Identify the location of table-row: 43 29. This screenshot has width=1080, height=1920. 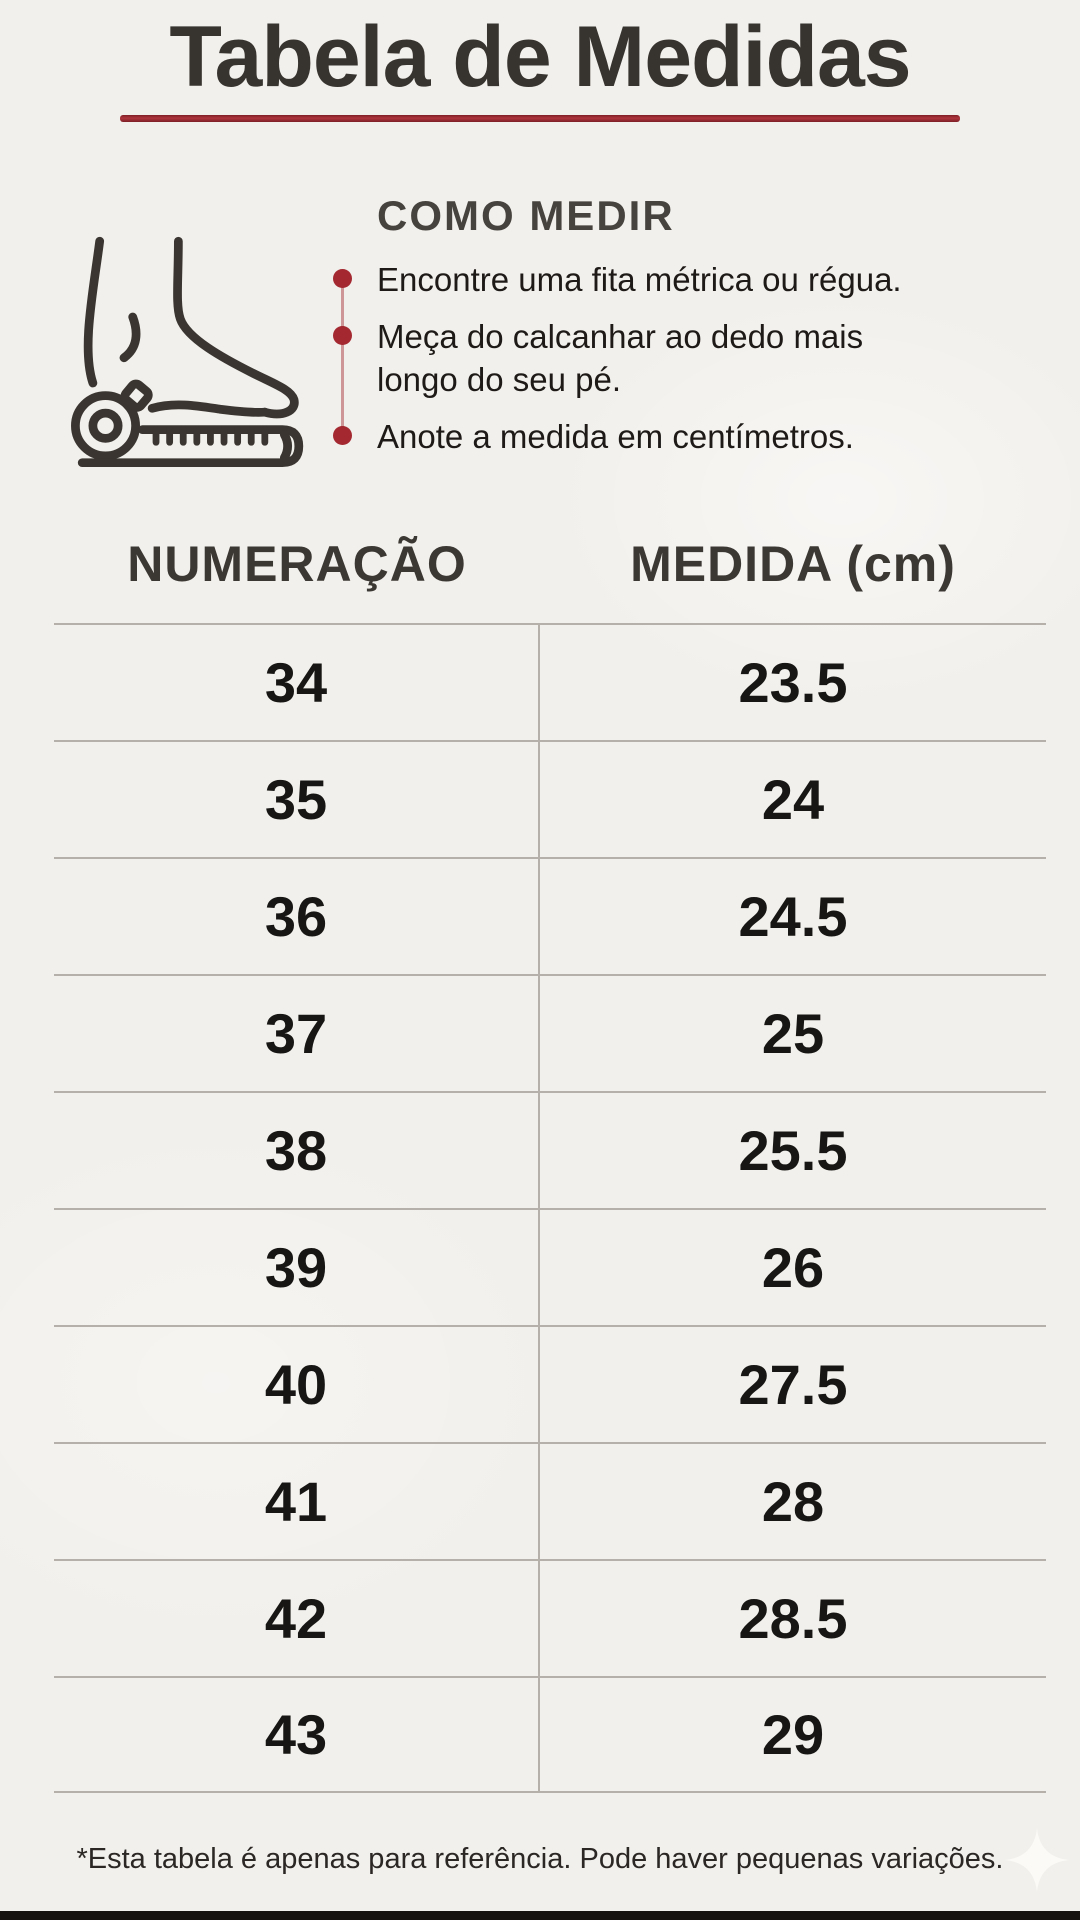
(550, 1734).